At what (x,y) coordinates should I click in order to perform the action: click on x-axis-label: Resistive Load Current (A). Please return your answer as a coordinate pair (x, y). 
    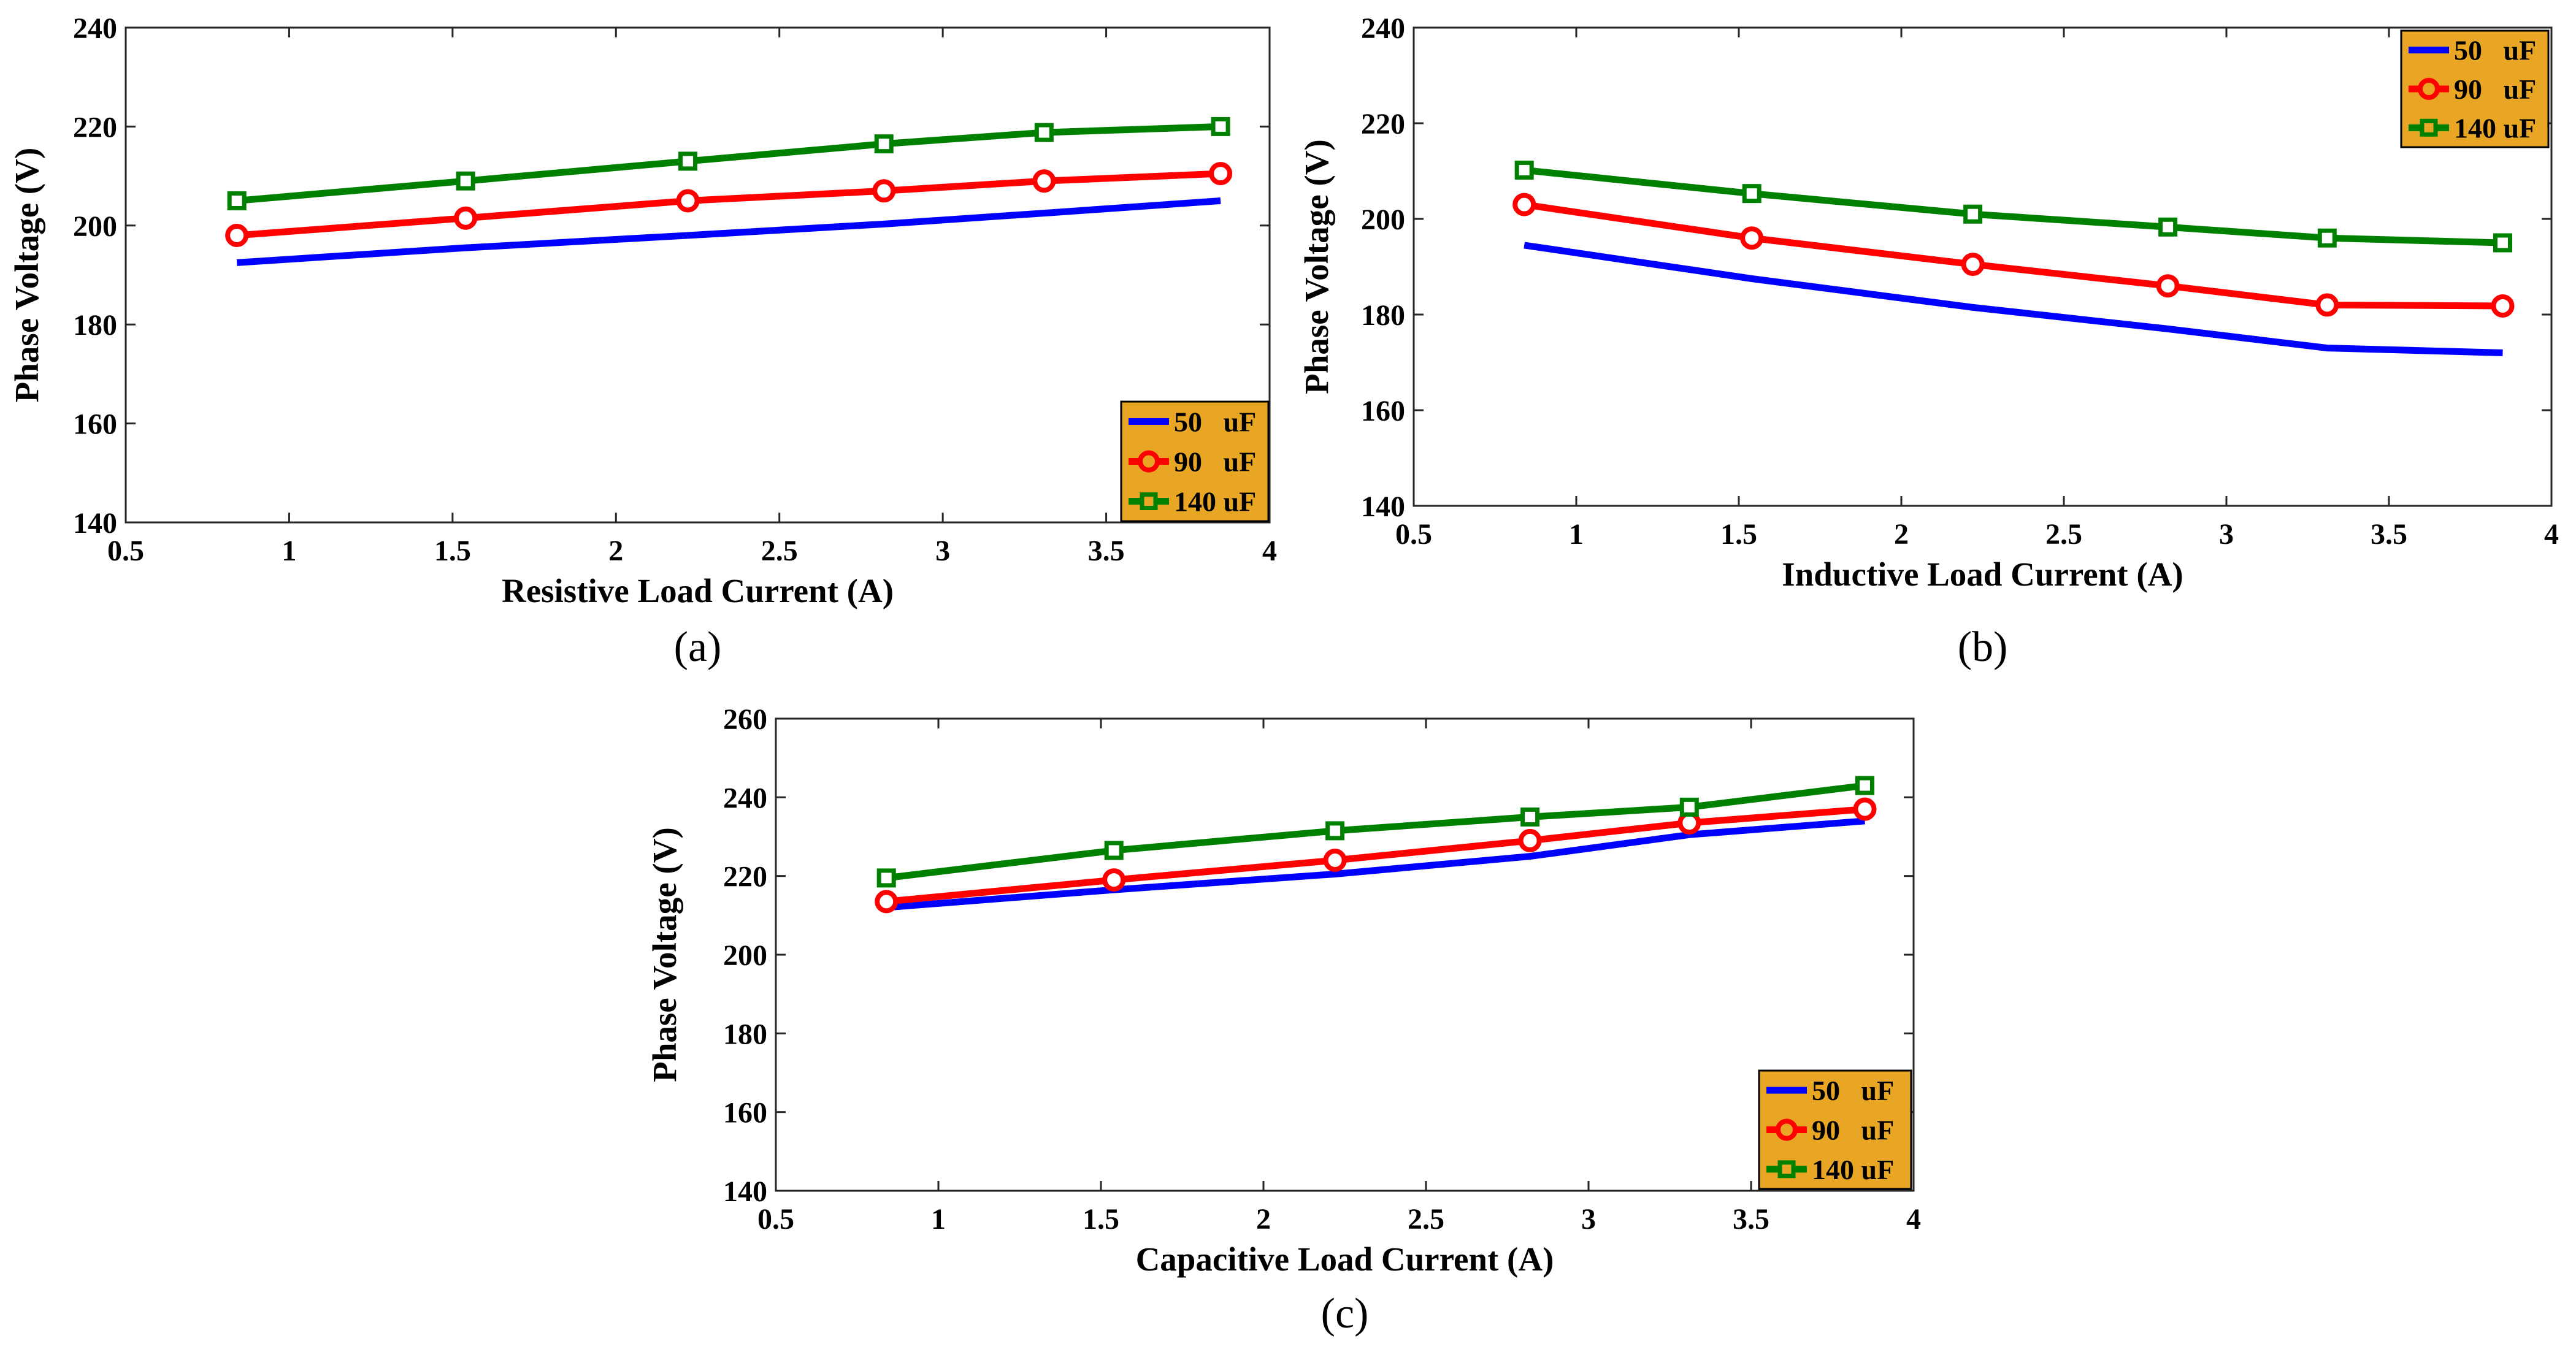
    Looking at the image, I should click on (698, 590).